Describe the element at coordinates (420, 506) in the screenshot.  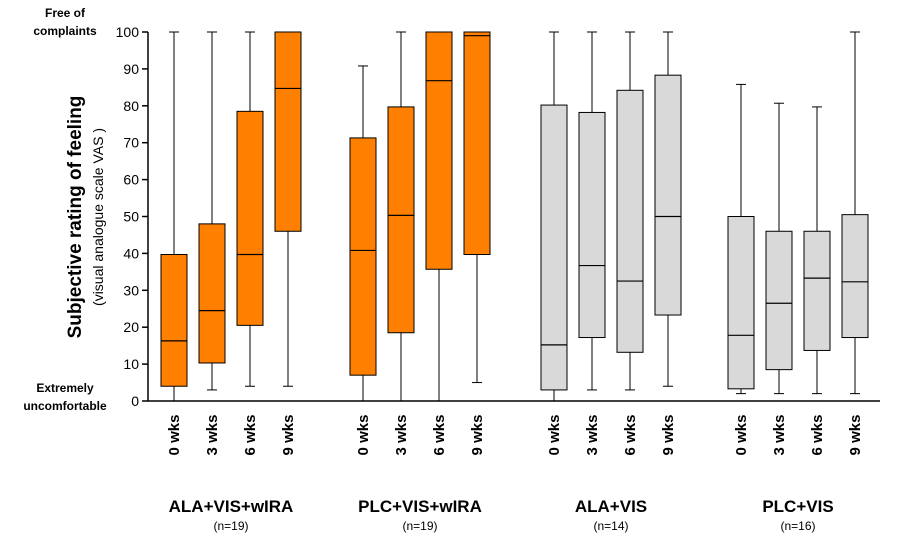
I see `group-label: PLC+VIS+wIRA` at that location.